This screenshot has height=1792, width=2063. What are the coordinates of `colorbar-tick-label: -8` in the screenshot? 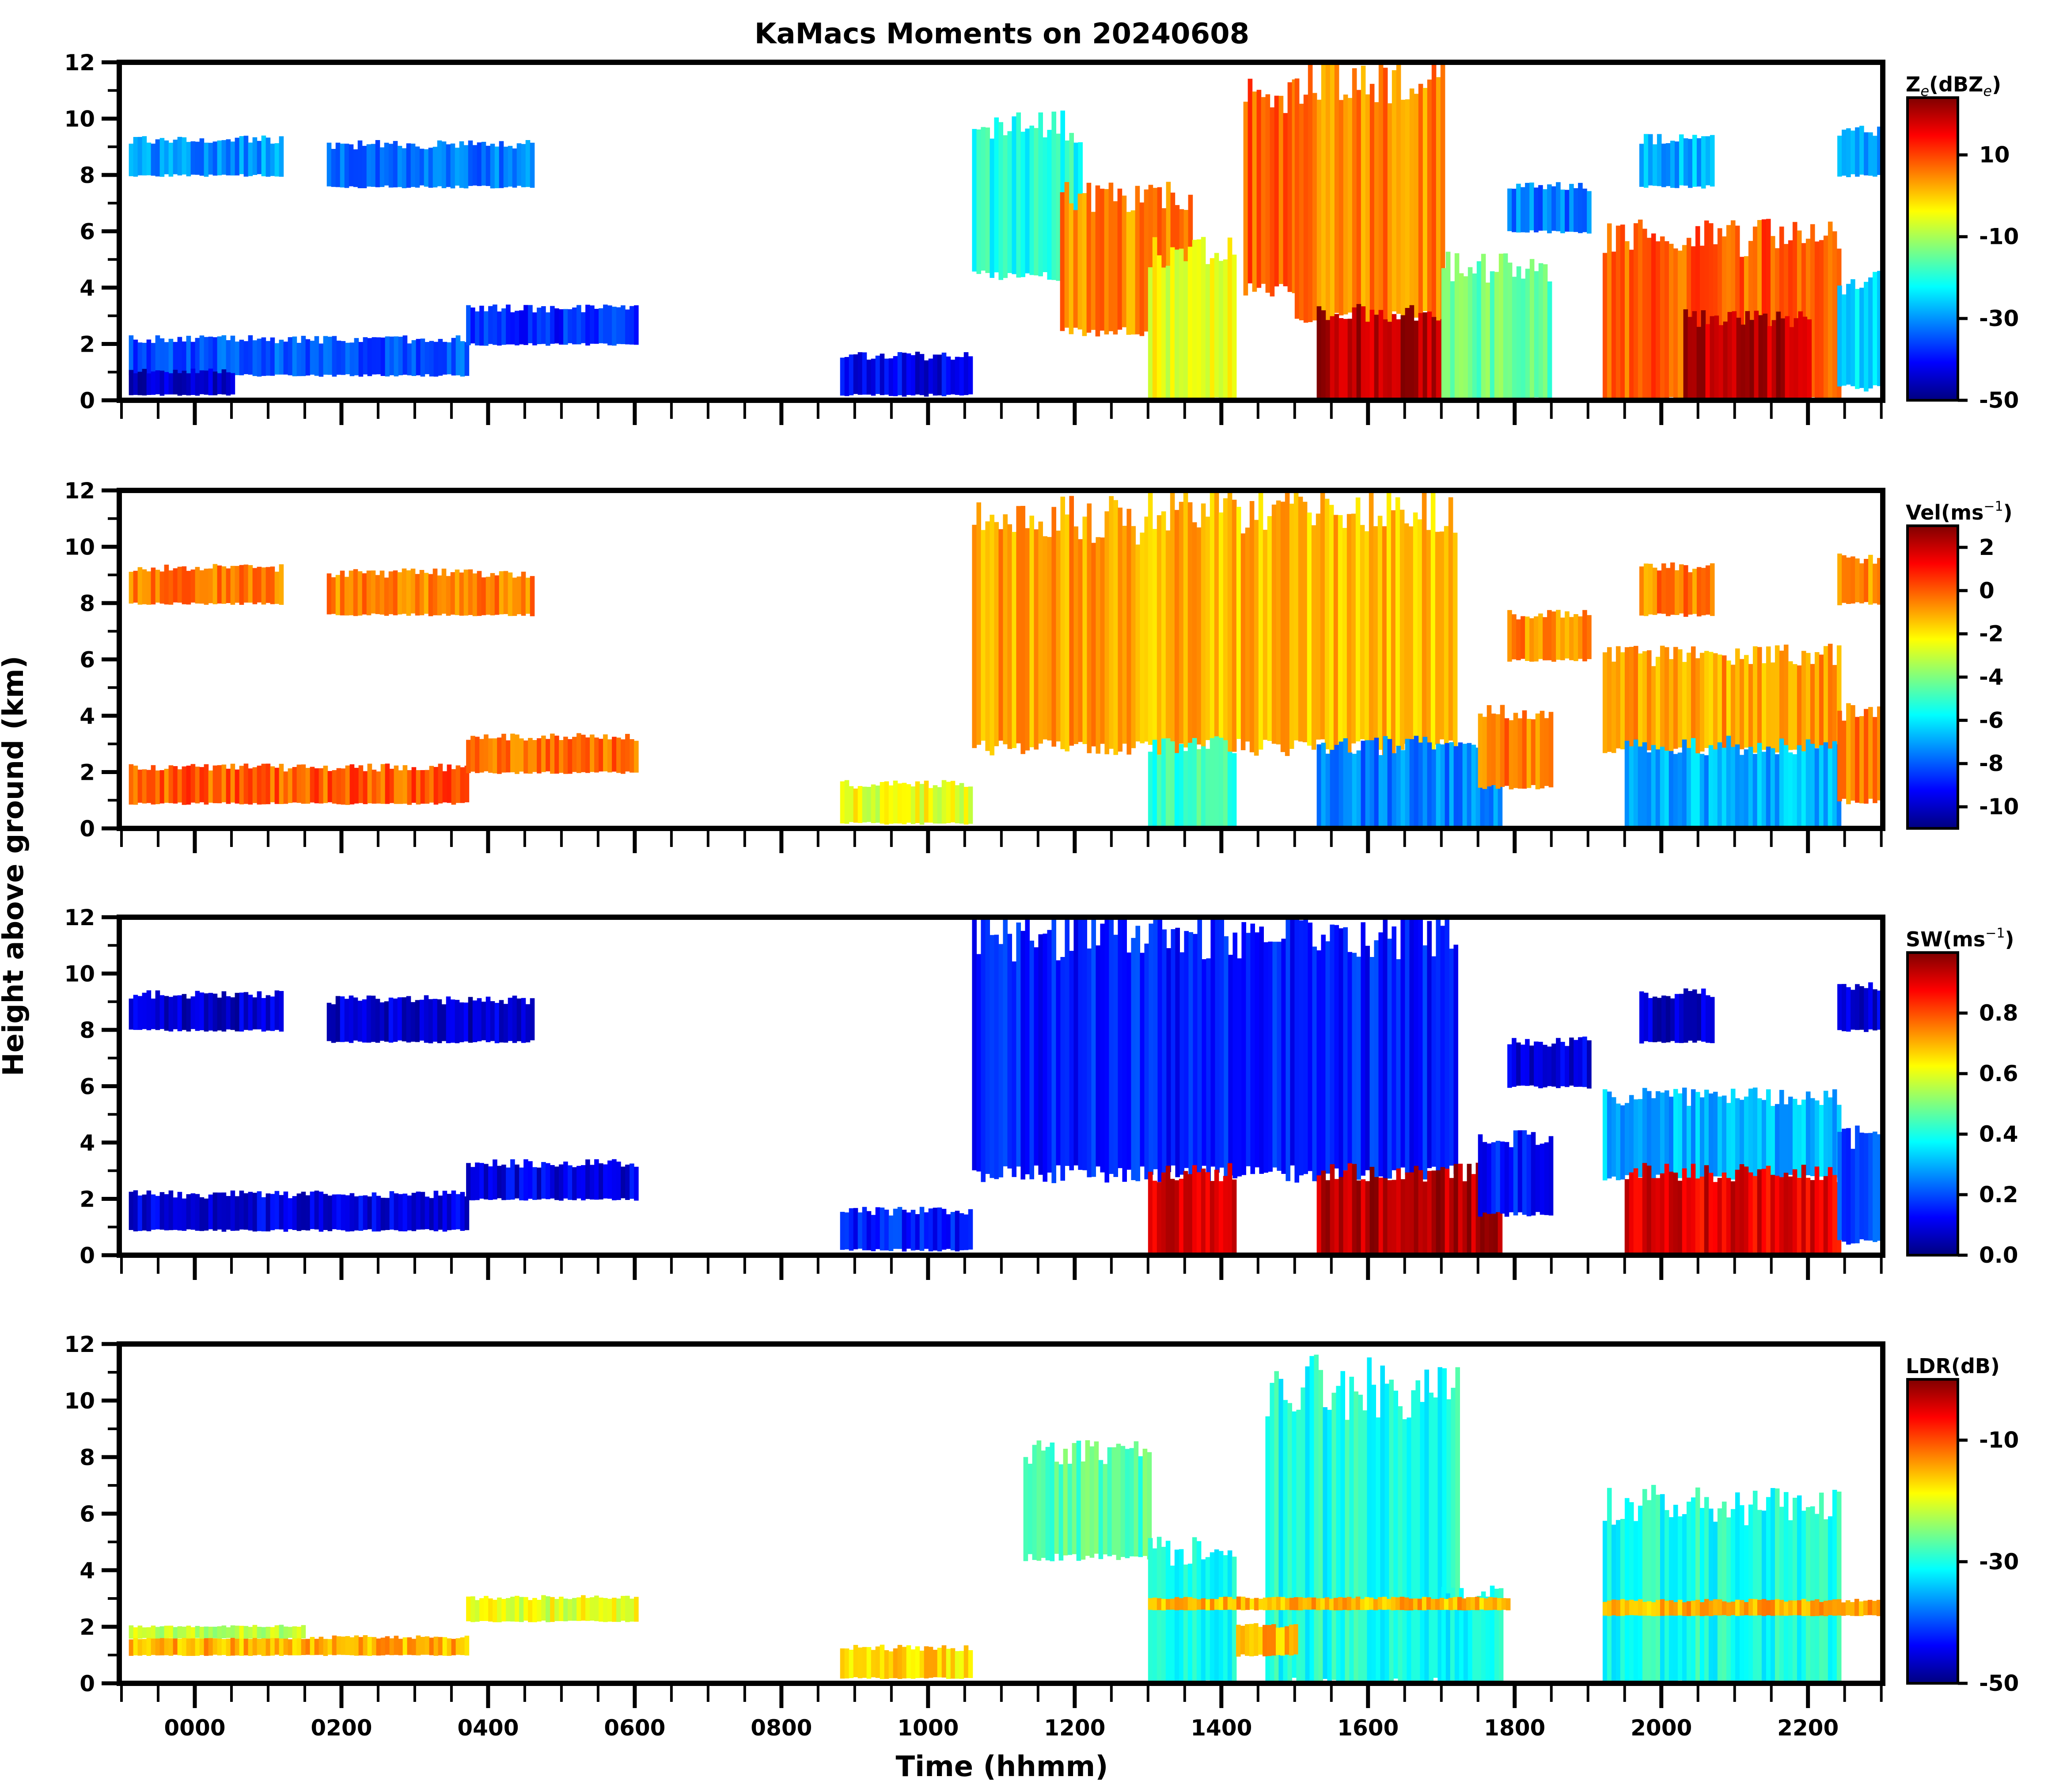 It's located at (1992, 763).